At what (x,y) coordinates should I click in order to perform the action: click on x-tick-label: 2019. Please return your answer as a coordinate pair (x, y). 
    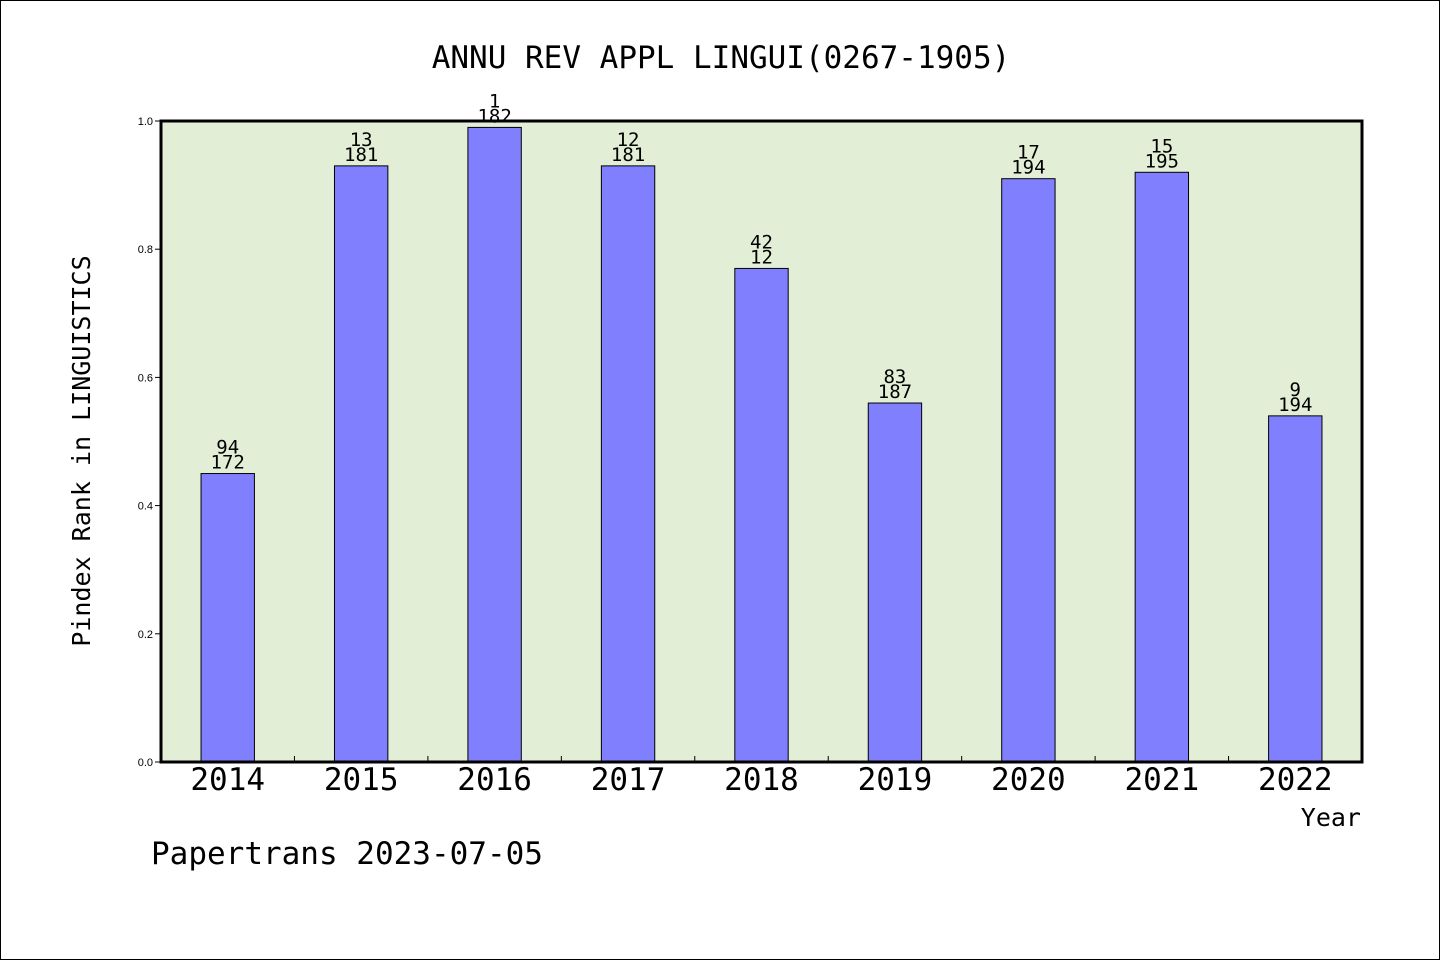
    Looking at the image, I should click on (895, 780).